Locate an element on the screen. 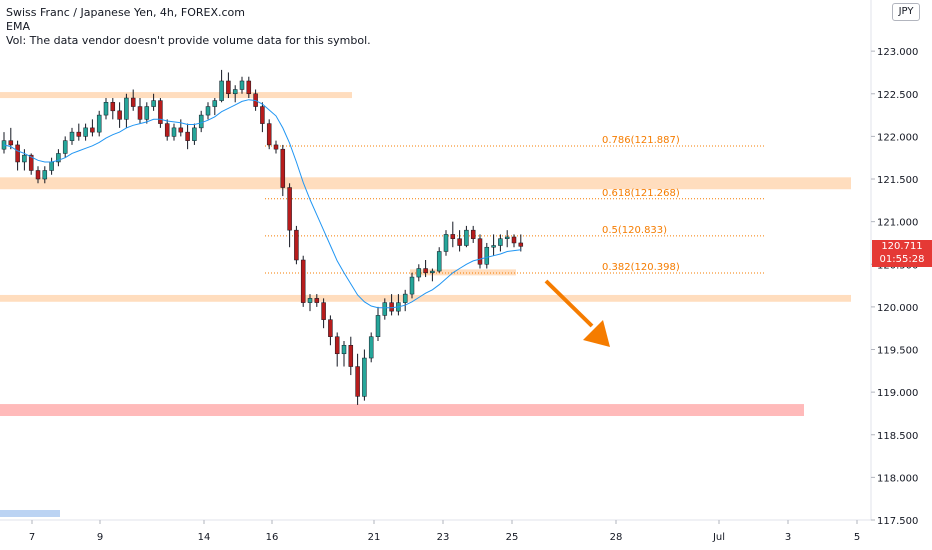 This screenshot has height=550, width=932. fib-level-label: 0.382(120.398) is located at coordinates (641, 267).